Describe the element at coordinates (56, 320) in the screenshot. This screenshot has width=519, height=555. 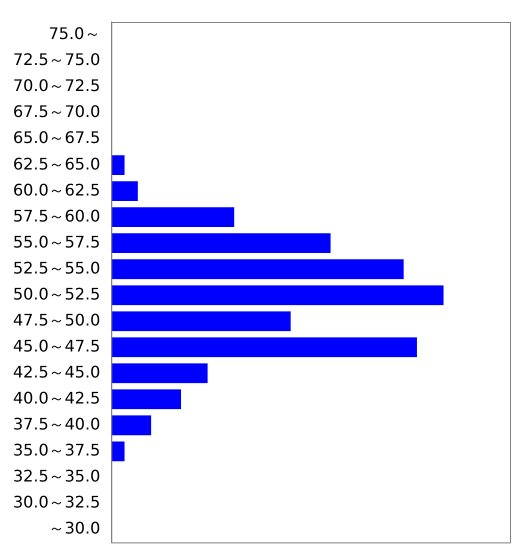
I see `y-tick-label: 47.5～50.0` at that location.